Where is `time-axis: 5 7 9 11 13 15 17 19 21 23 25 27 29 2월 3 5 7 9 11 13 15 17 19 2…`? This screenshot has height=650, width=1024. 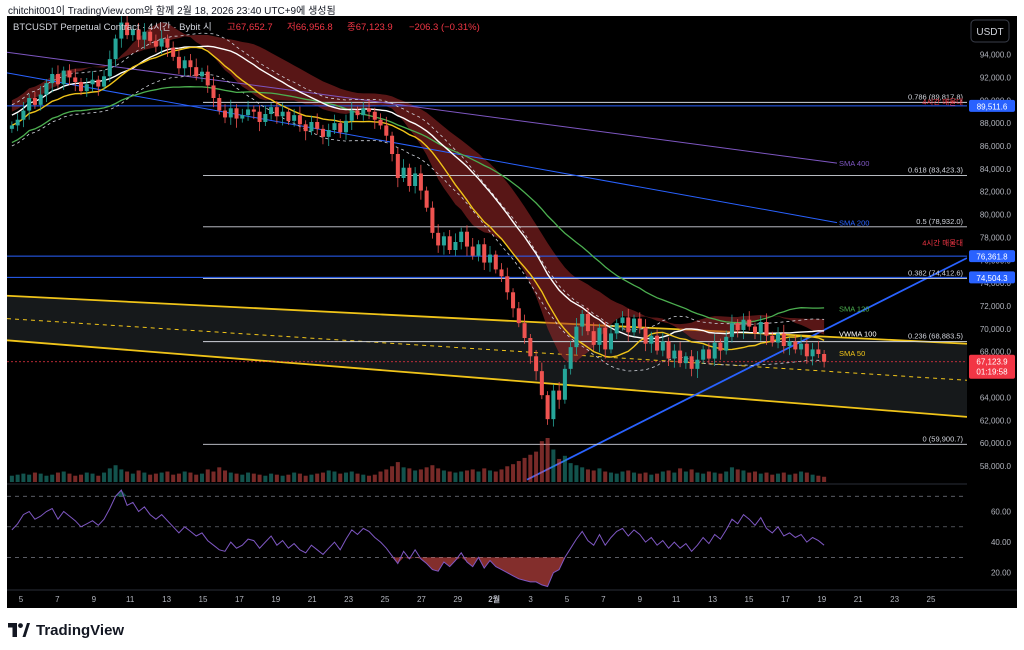
time-axis: 5 7 9 11 13 15 17 19 21 23 25 27 29 2월 3 5 7 9 11 13 15 17 19 2… is located at coordinates (512, 596).